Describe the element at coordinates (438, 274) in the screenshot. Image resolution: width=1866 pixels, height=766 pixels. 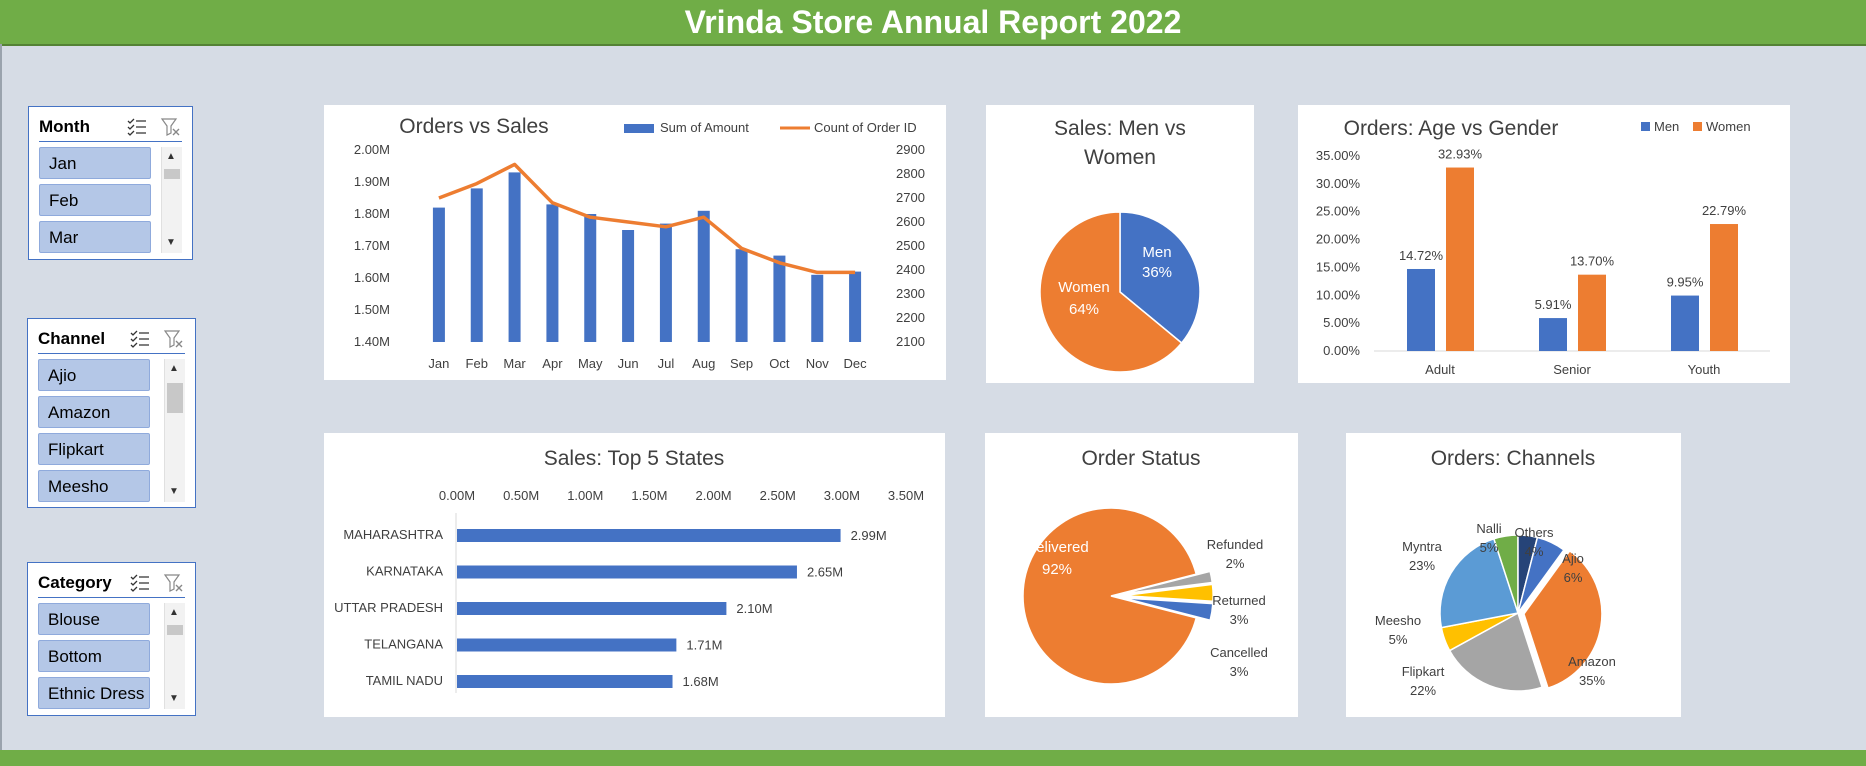
I see `bar-amount-jan` at that location.